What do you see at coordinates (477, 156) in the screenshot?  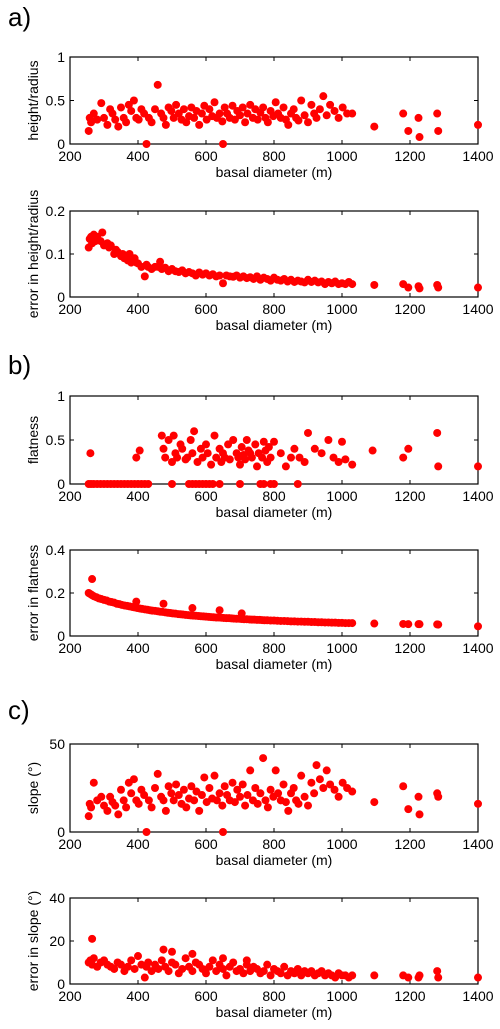 I see `x-tick-label: 1400` at bounding box center [477, 156].